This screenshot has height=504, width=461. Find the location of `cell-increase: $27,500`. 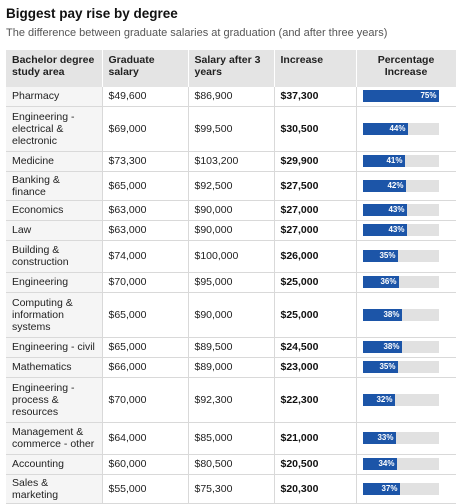

cell-increase: $27,500 is located at coordinates (315, 186).